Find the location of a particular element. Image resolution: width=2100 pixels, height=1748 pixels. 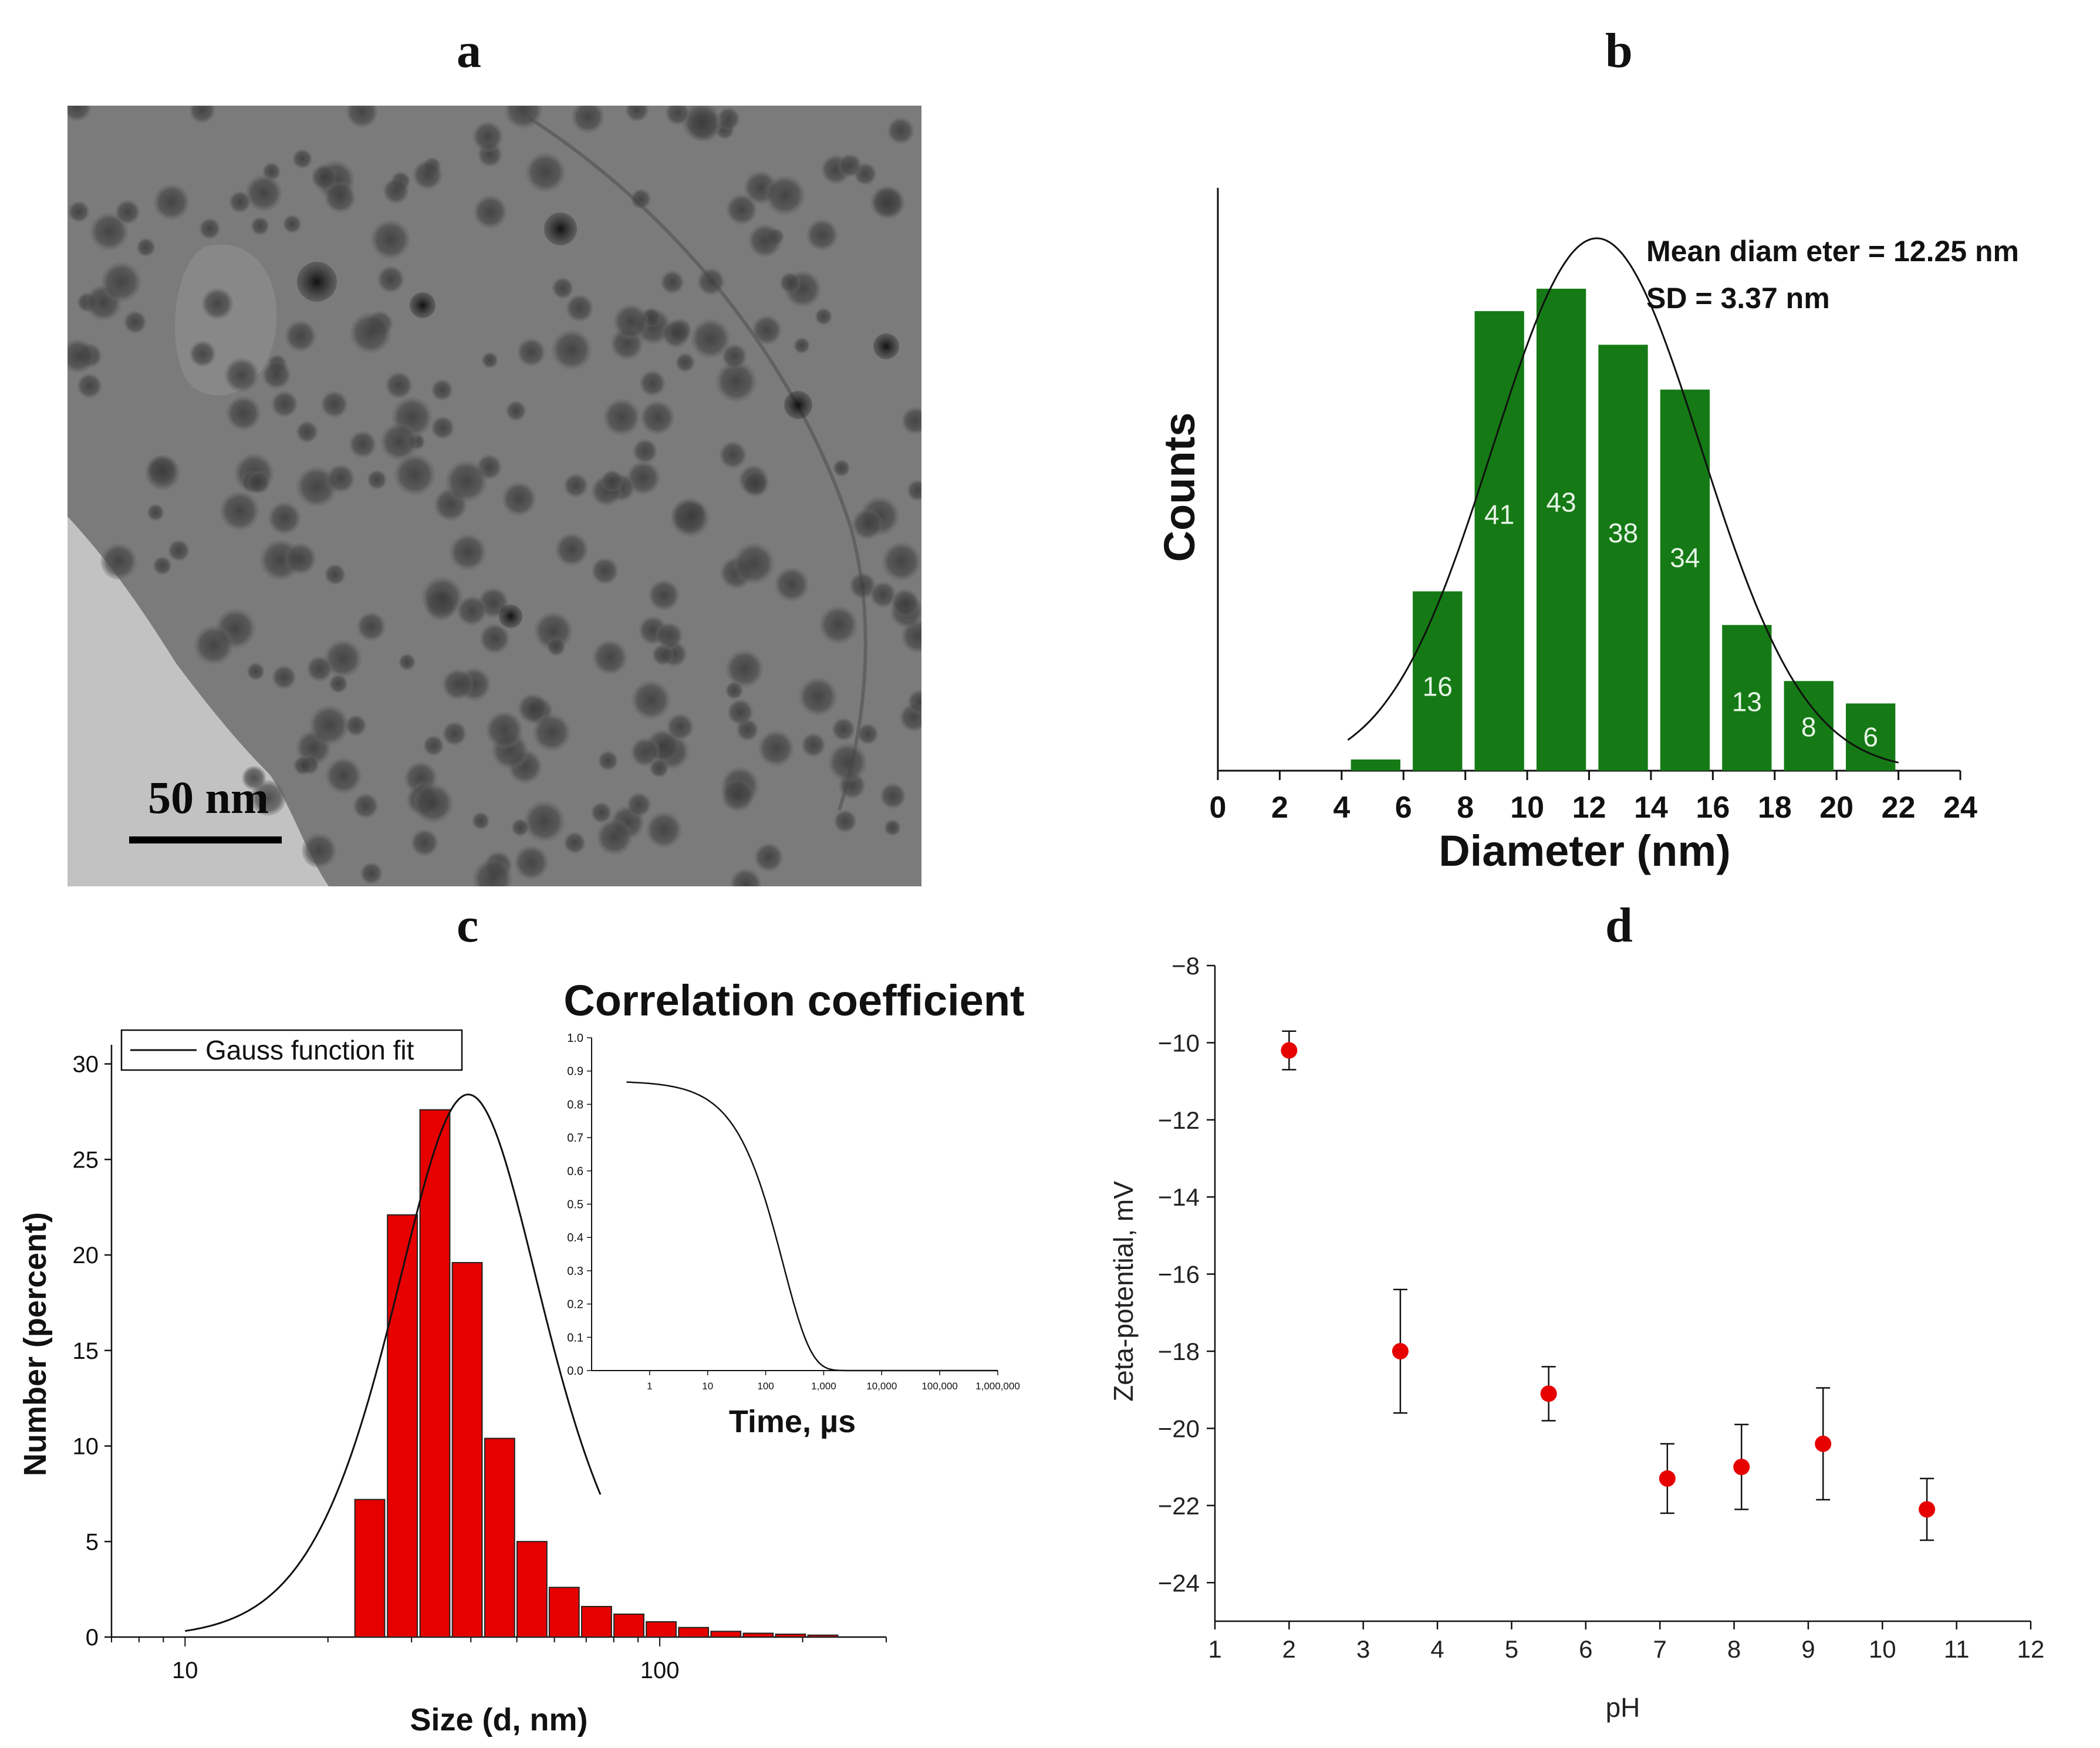

inset-x-label: Time, µs is located at coordinates (792, 1421).